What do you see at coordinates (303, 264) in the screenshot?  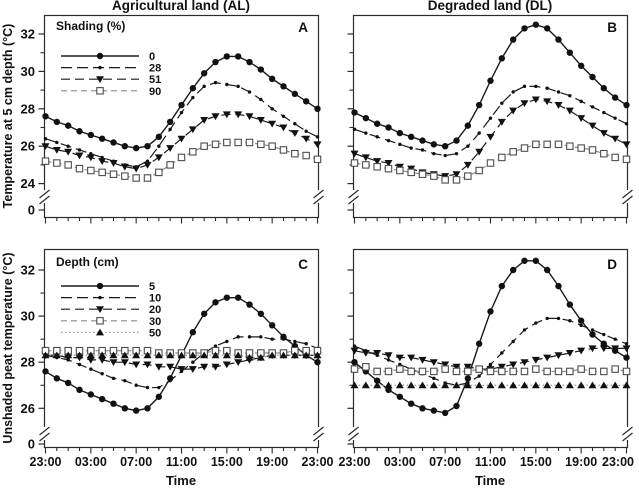 I see `panel-letter-c: C` at bounding box center [303, 264].